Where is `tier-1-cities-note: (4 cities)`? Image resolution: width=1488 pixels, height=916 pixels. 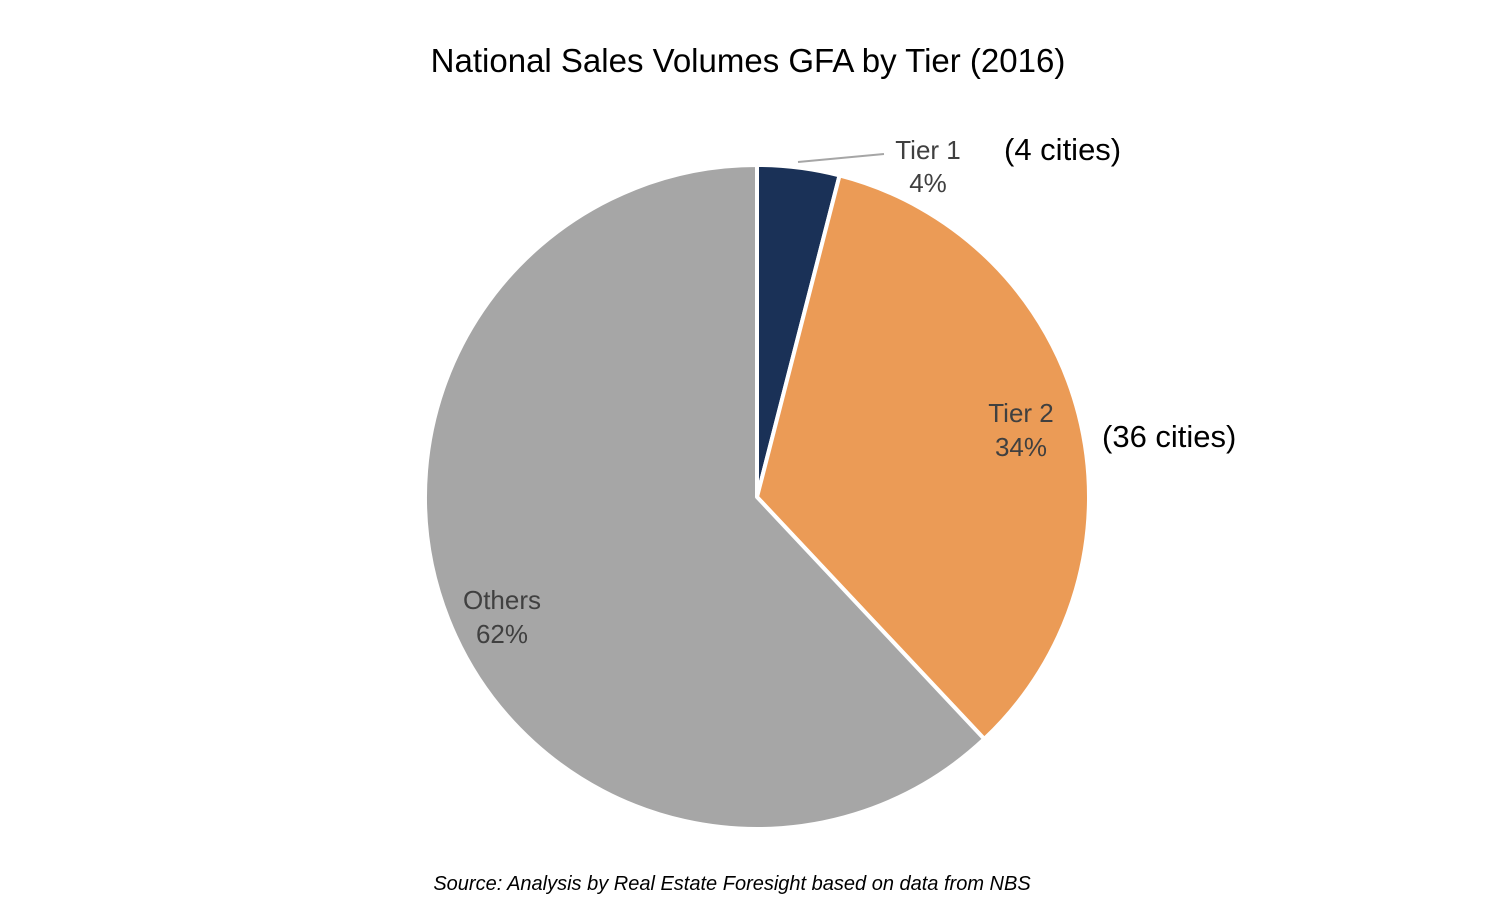 tier-1-cities-note: (4 cities) is located at coordinates (1062, 149).